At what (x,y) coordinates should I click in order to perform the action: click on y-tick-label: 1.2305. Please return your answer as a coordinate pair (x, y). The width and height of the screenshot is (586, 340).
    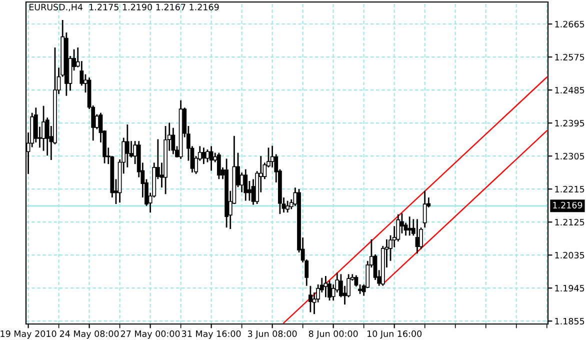
    Looking at the image, I should click on (569, 156).